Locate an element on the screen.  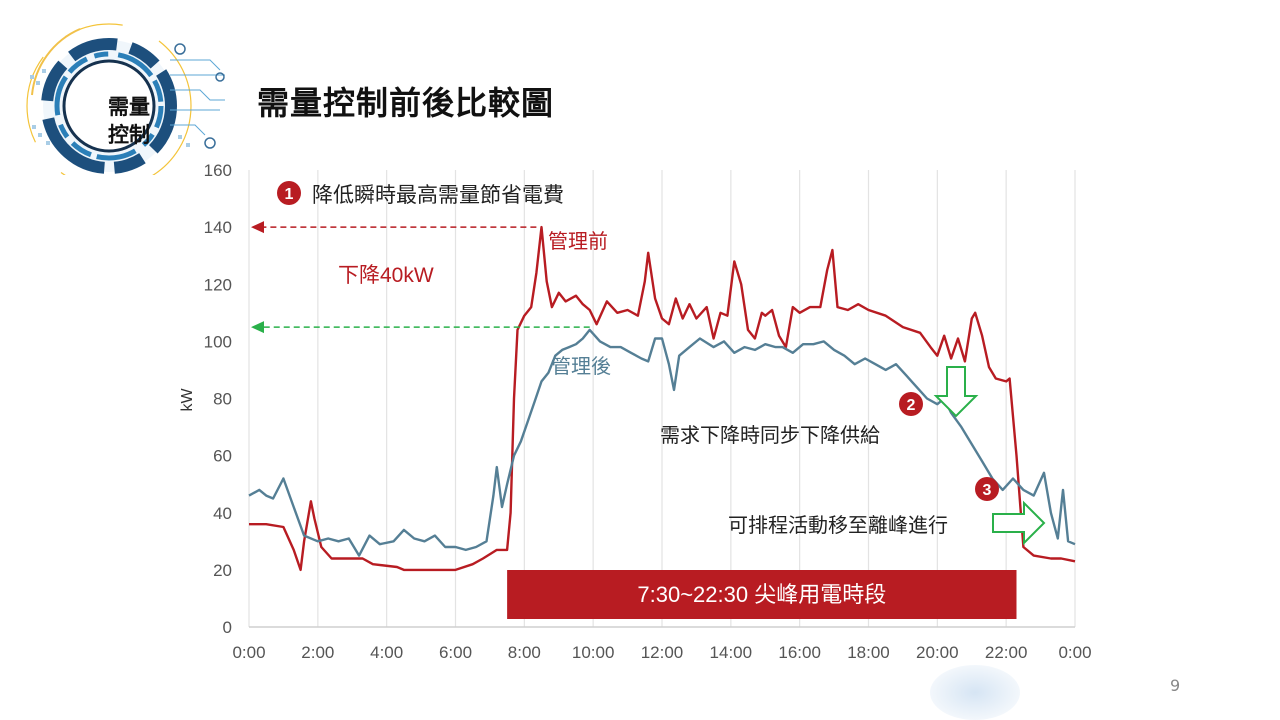
x-tick-label: 10:00 is located at coordinates (593, 652).